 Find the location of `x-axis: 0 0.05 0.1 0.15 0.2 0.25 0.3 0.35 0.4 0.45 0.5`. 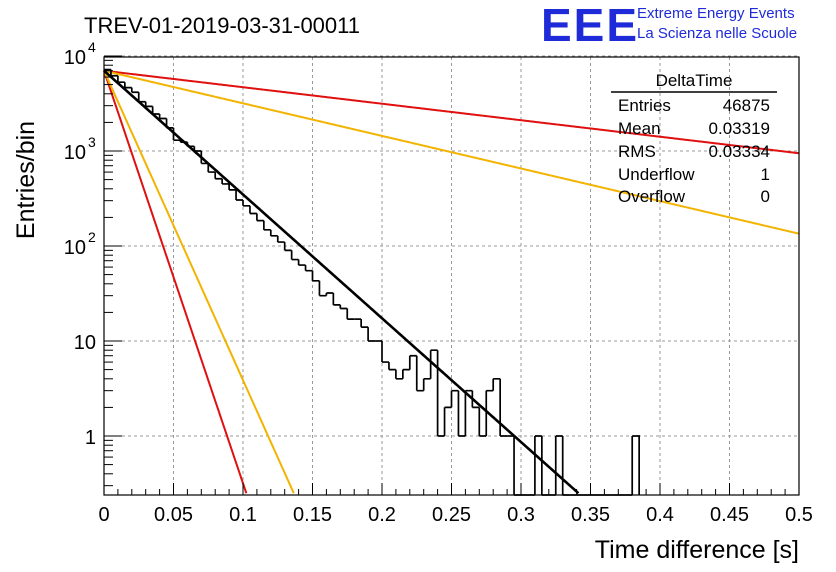

x-axis: 0 0.05 0.1 0.15 0.2 0.25 0.3 0.35 0.4 0.45 0.5 is located at coordinates (455, 504).